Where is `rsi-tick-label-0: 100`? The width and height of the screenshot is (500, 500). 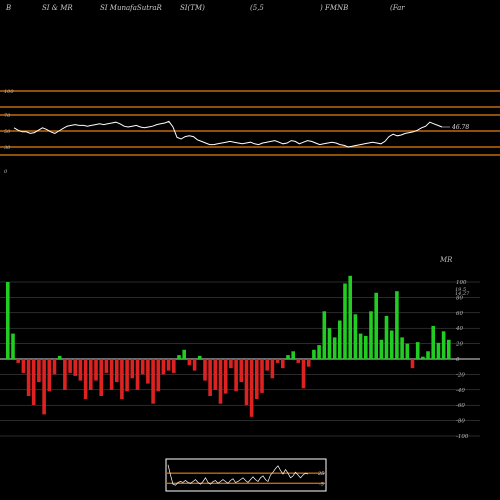 rsi-tick-label-0: 100 is located at coordinates (9, 92).